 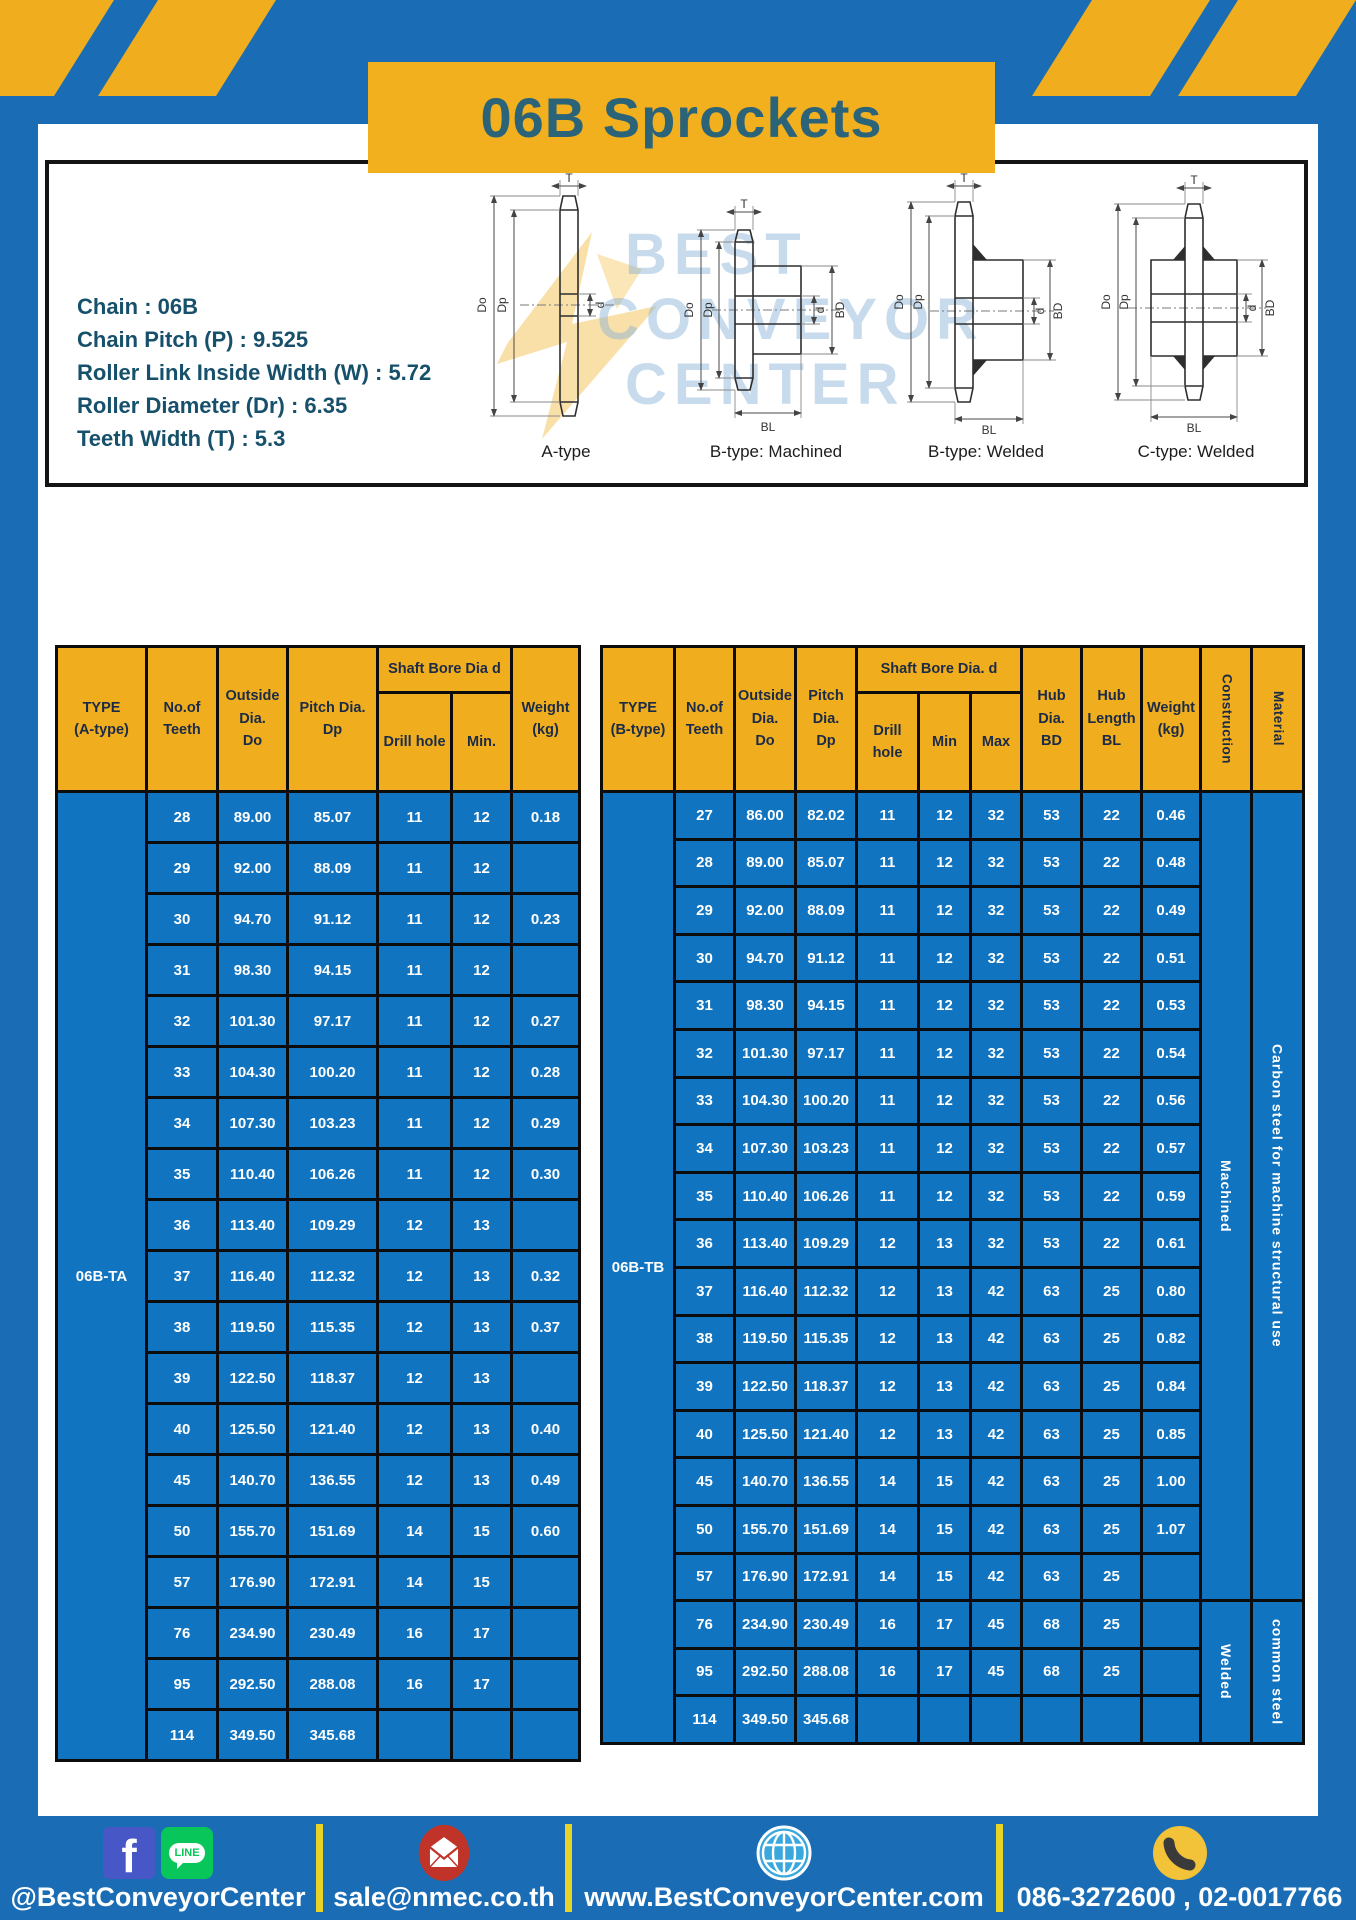 I want to click on cell: 292.50, so click(x=252, y=1684).